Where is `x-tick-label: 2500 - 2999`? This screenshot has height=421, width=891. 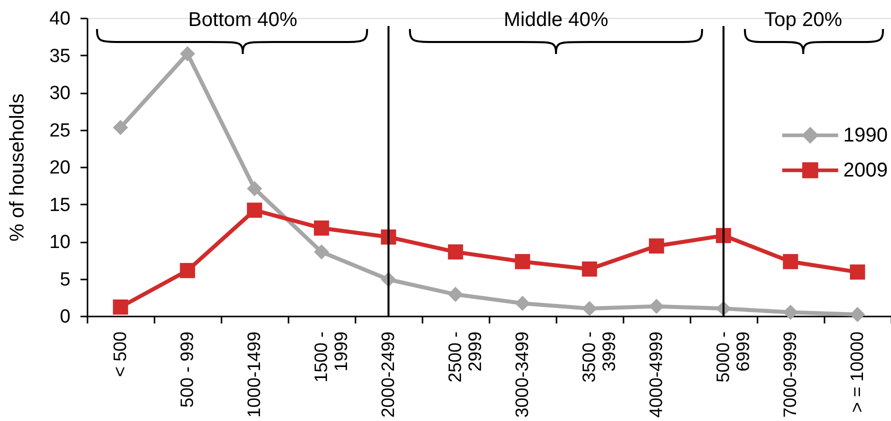
x-tick-label: 2500 - 2999 is located at coordinates (465, 357).